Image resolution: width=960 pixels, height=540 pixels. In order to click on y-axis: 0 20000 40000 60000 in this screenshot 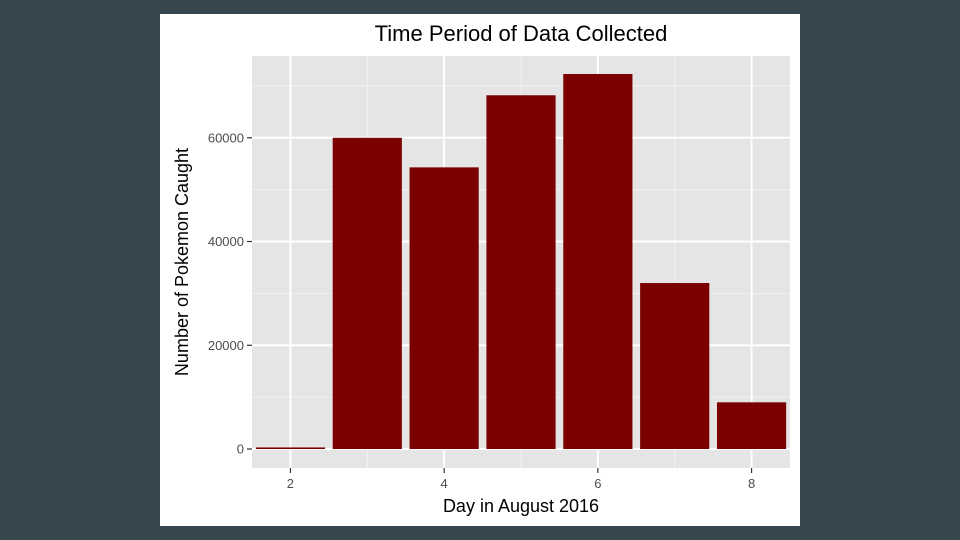, I will do `click(230, 293)`.